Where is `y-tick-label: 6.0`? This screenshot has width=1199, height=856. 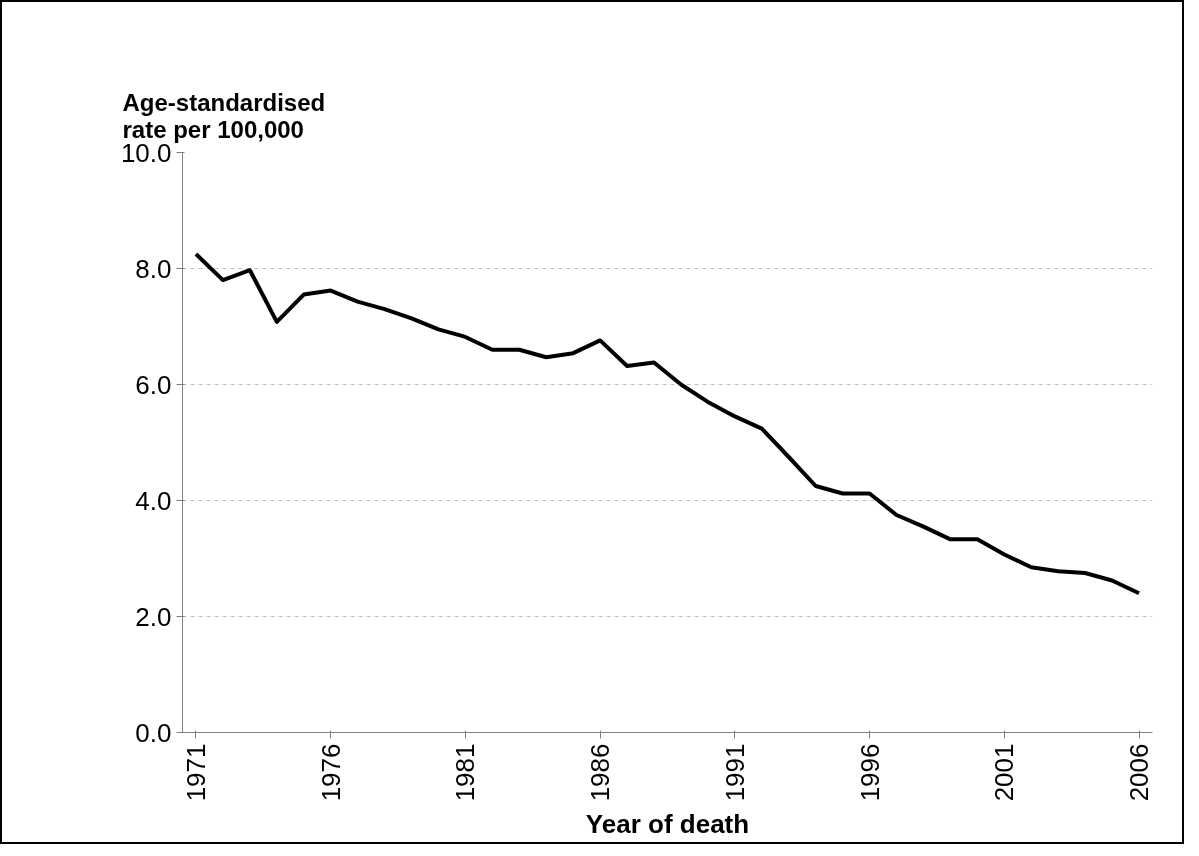
y-tick-label: 6.0 is located at coordinates (153, 384).